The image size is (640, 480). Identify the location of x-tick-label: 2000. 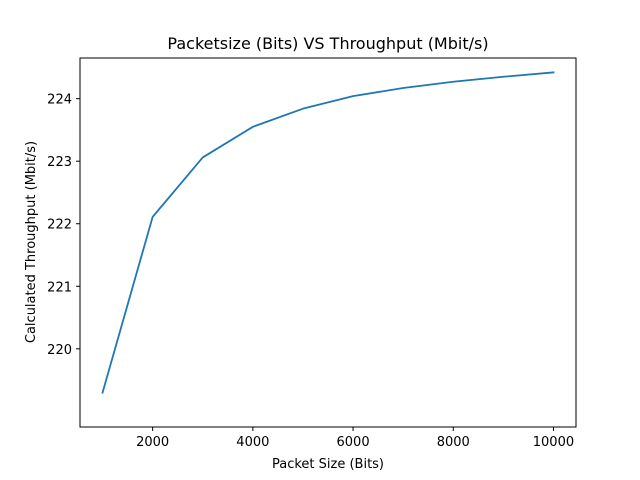
(152, 442).